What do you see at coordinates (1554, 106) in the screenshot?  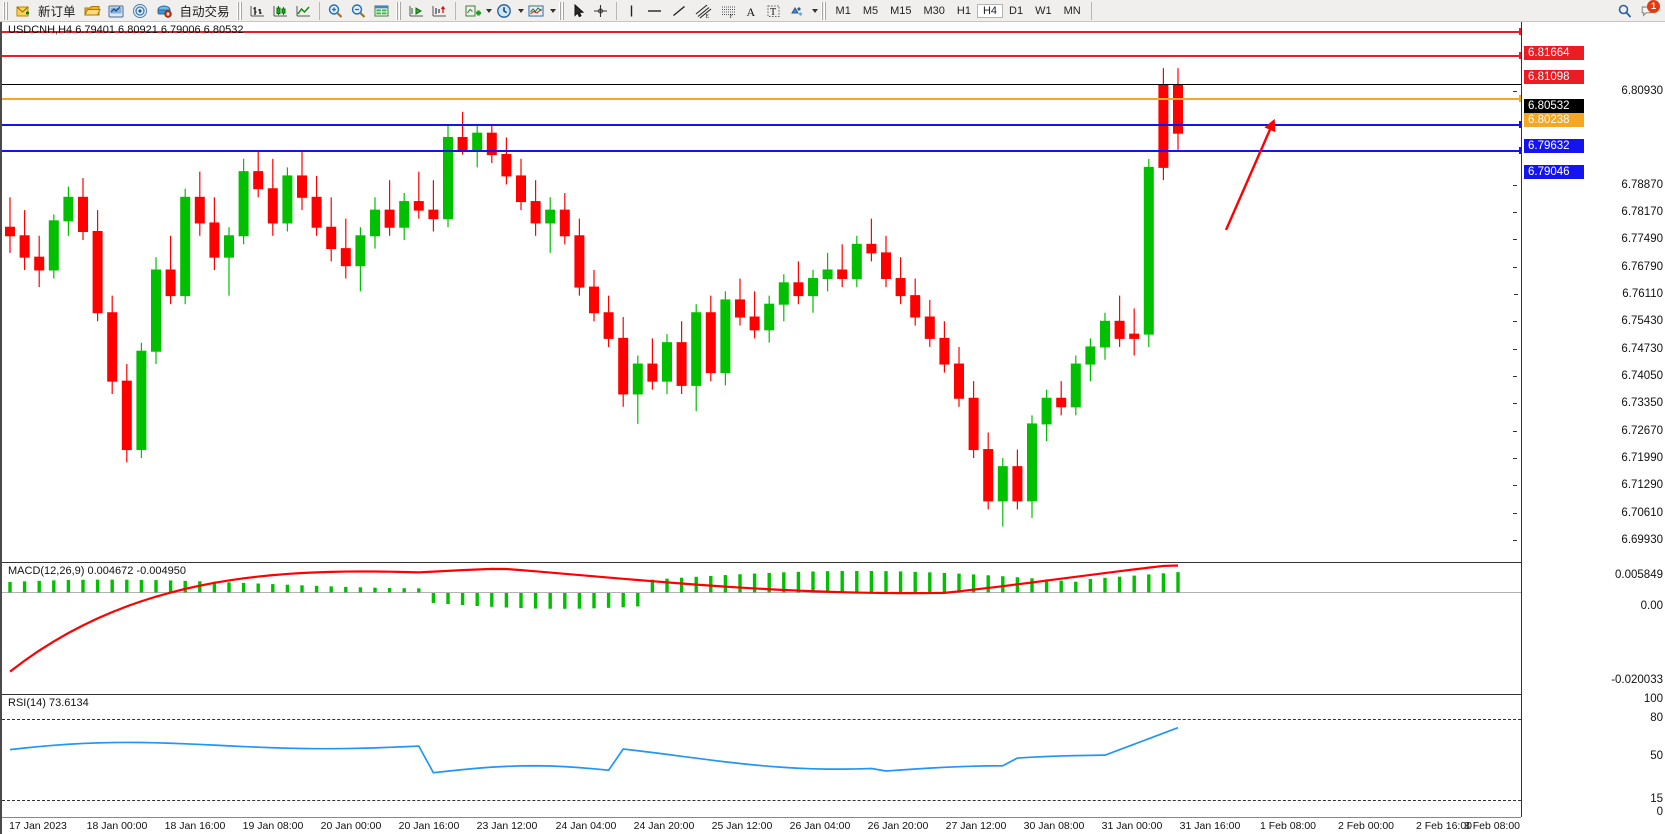 I see `price-level-tag-current-price: 6.80532` at bounding box center [1554, 106].